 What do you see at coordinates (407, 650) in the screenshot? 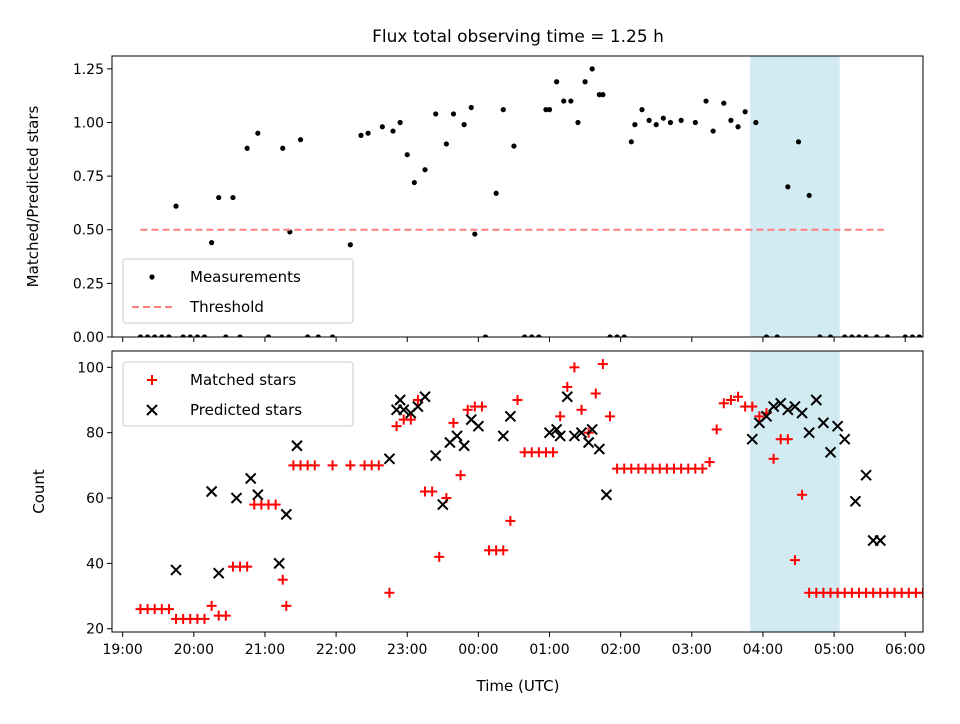
I see `x-tick-label: 23:00` at bounding box center [407, 650].